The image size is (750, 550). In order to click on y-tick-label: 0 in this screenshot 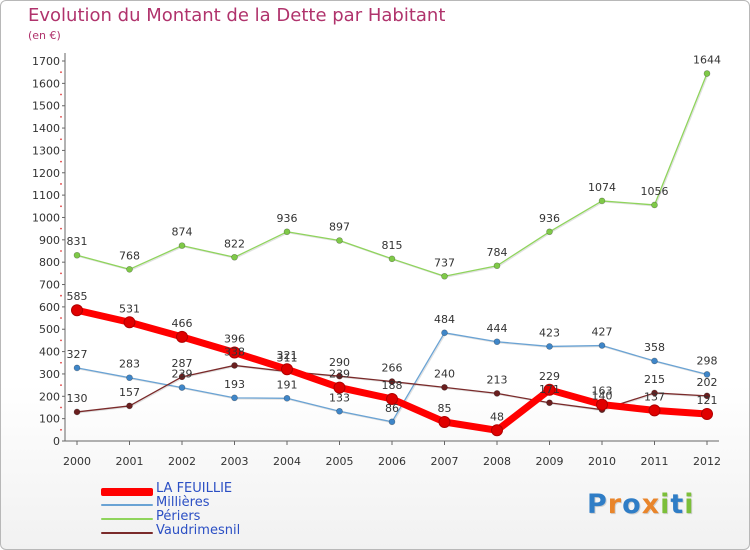, I will do `click(56, 441)`.